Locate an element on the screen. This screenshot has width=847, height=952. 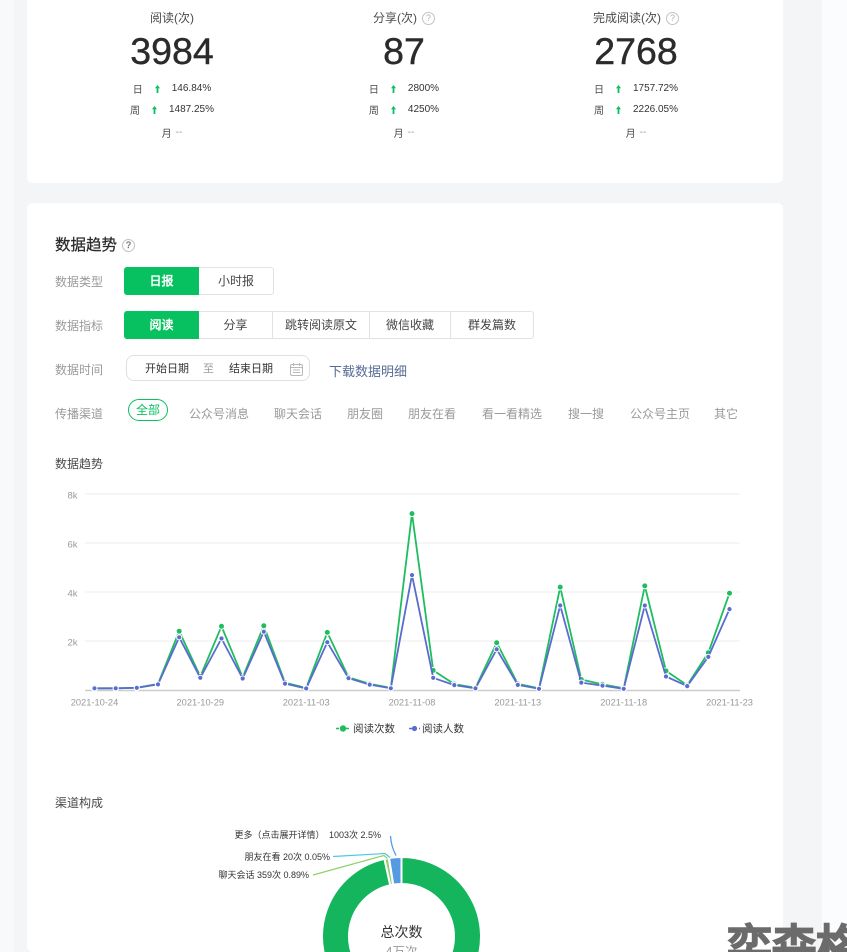
svg-text: 2k is located at coordinates (72, 643).